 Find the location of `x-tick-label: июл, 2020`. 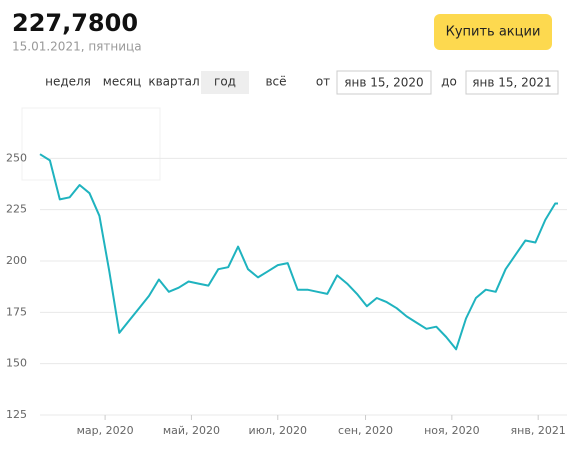

x-tick-label: июл, 2020 is located at coordinates (278, 430).